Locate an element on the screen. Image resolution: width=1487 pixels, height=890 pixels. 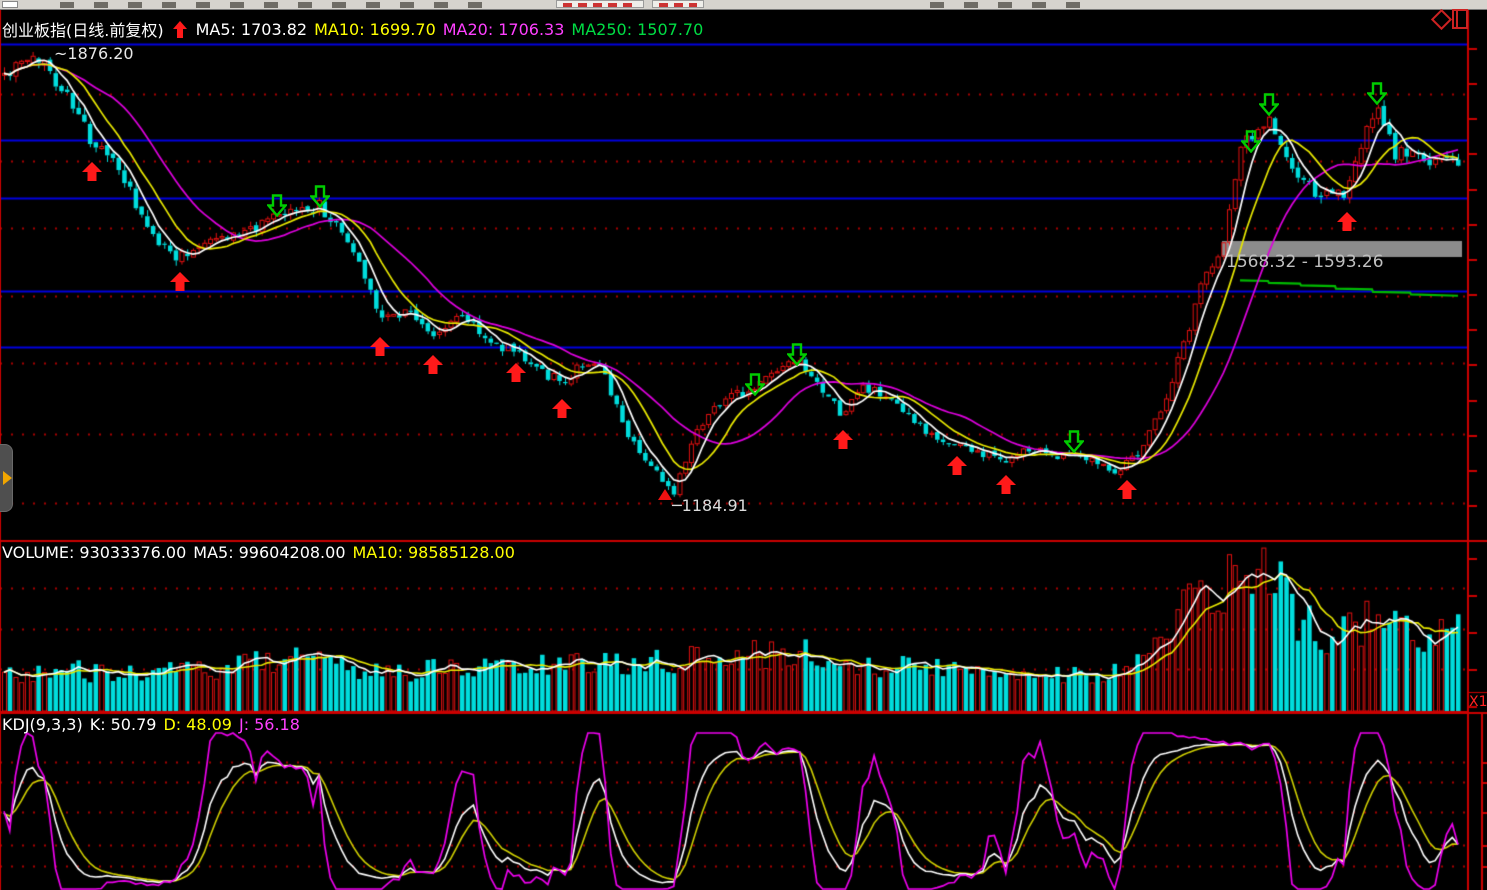
ma10-value: 1699.70 is located at coordinates (402, 29).